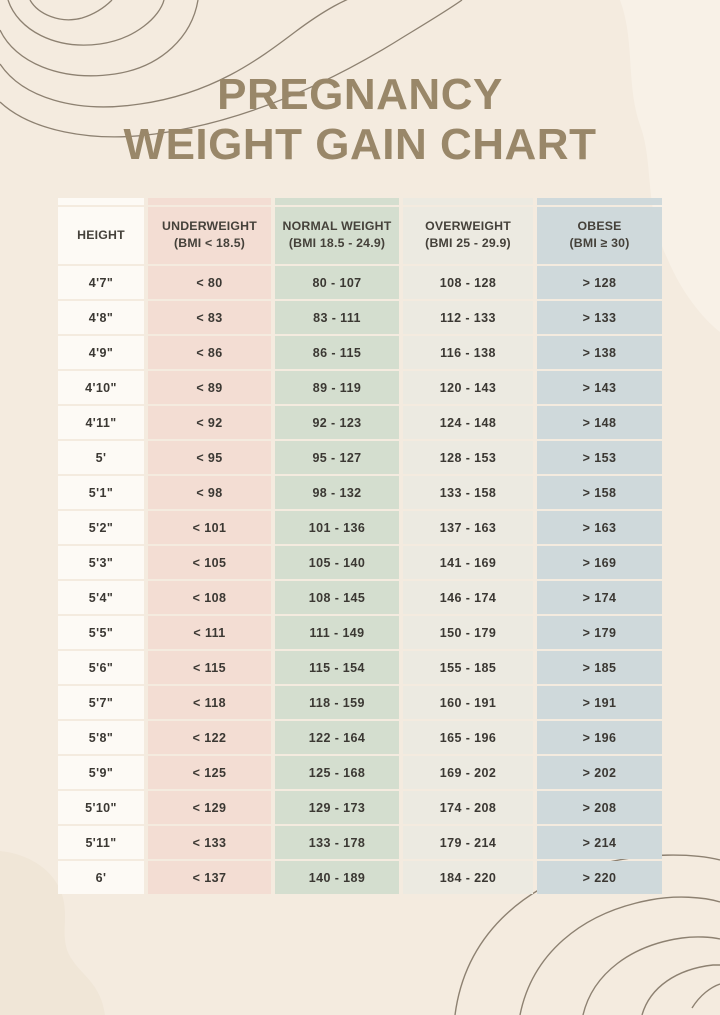 This screenshot has height=1015, width=720. Describe the element at coordinates (337, 422) in the screenshot. I see `normal-weight-cell: 92 - 123` at that location.